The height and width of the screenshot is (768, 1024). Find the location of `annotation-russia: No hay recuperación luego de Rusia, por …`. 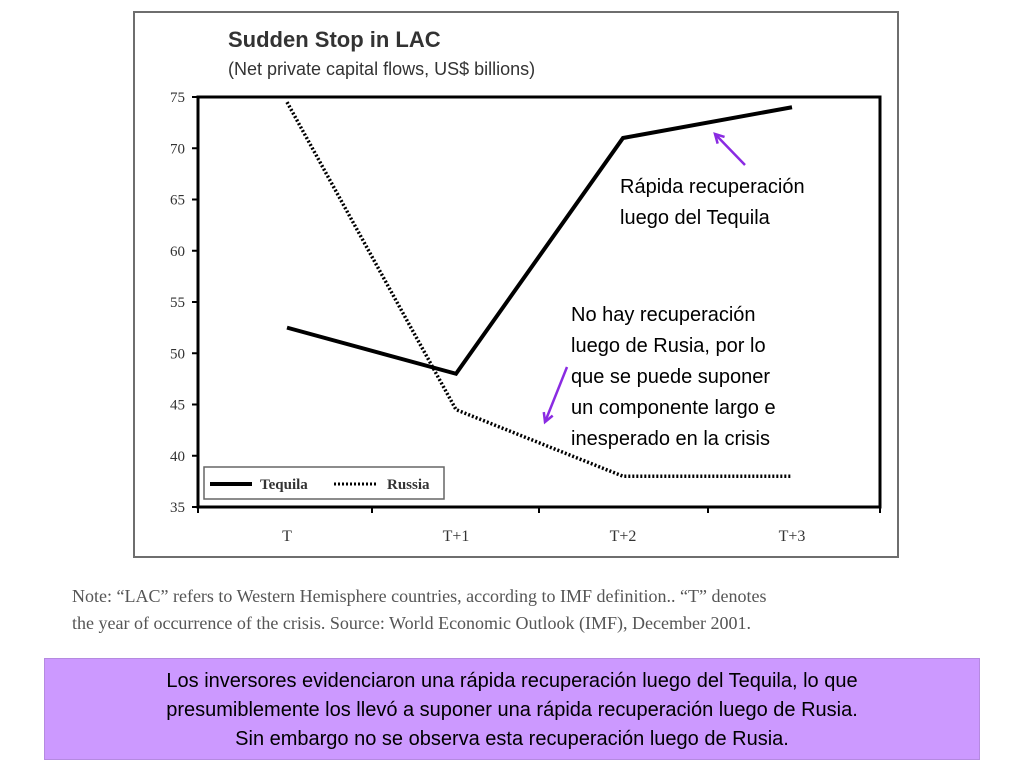

annotation-russia: No hay recuperación luego de Rusia, por … is located at coordinates (716, 377).